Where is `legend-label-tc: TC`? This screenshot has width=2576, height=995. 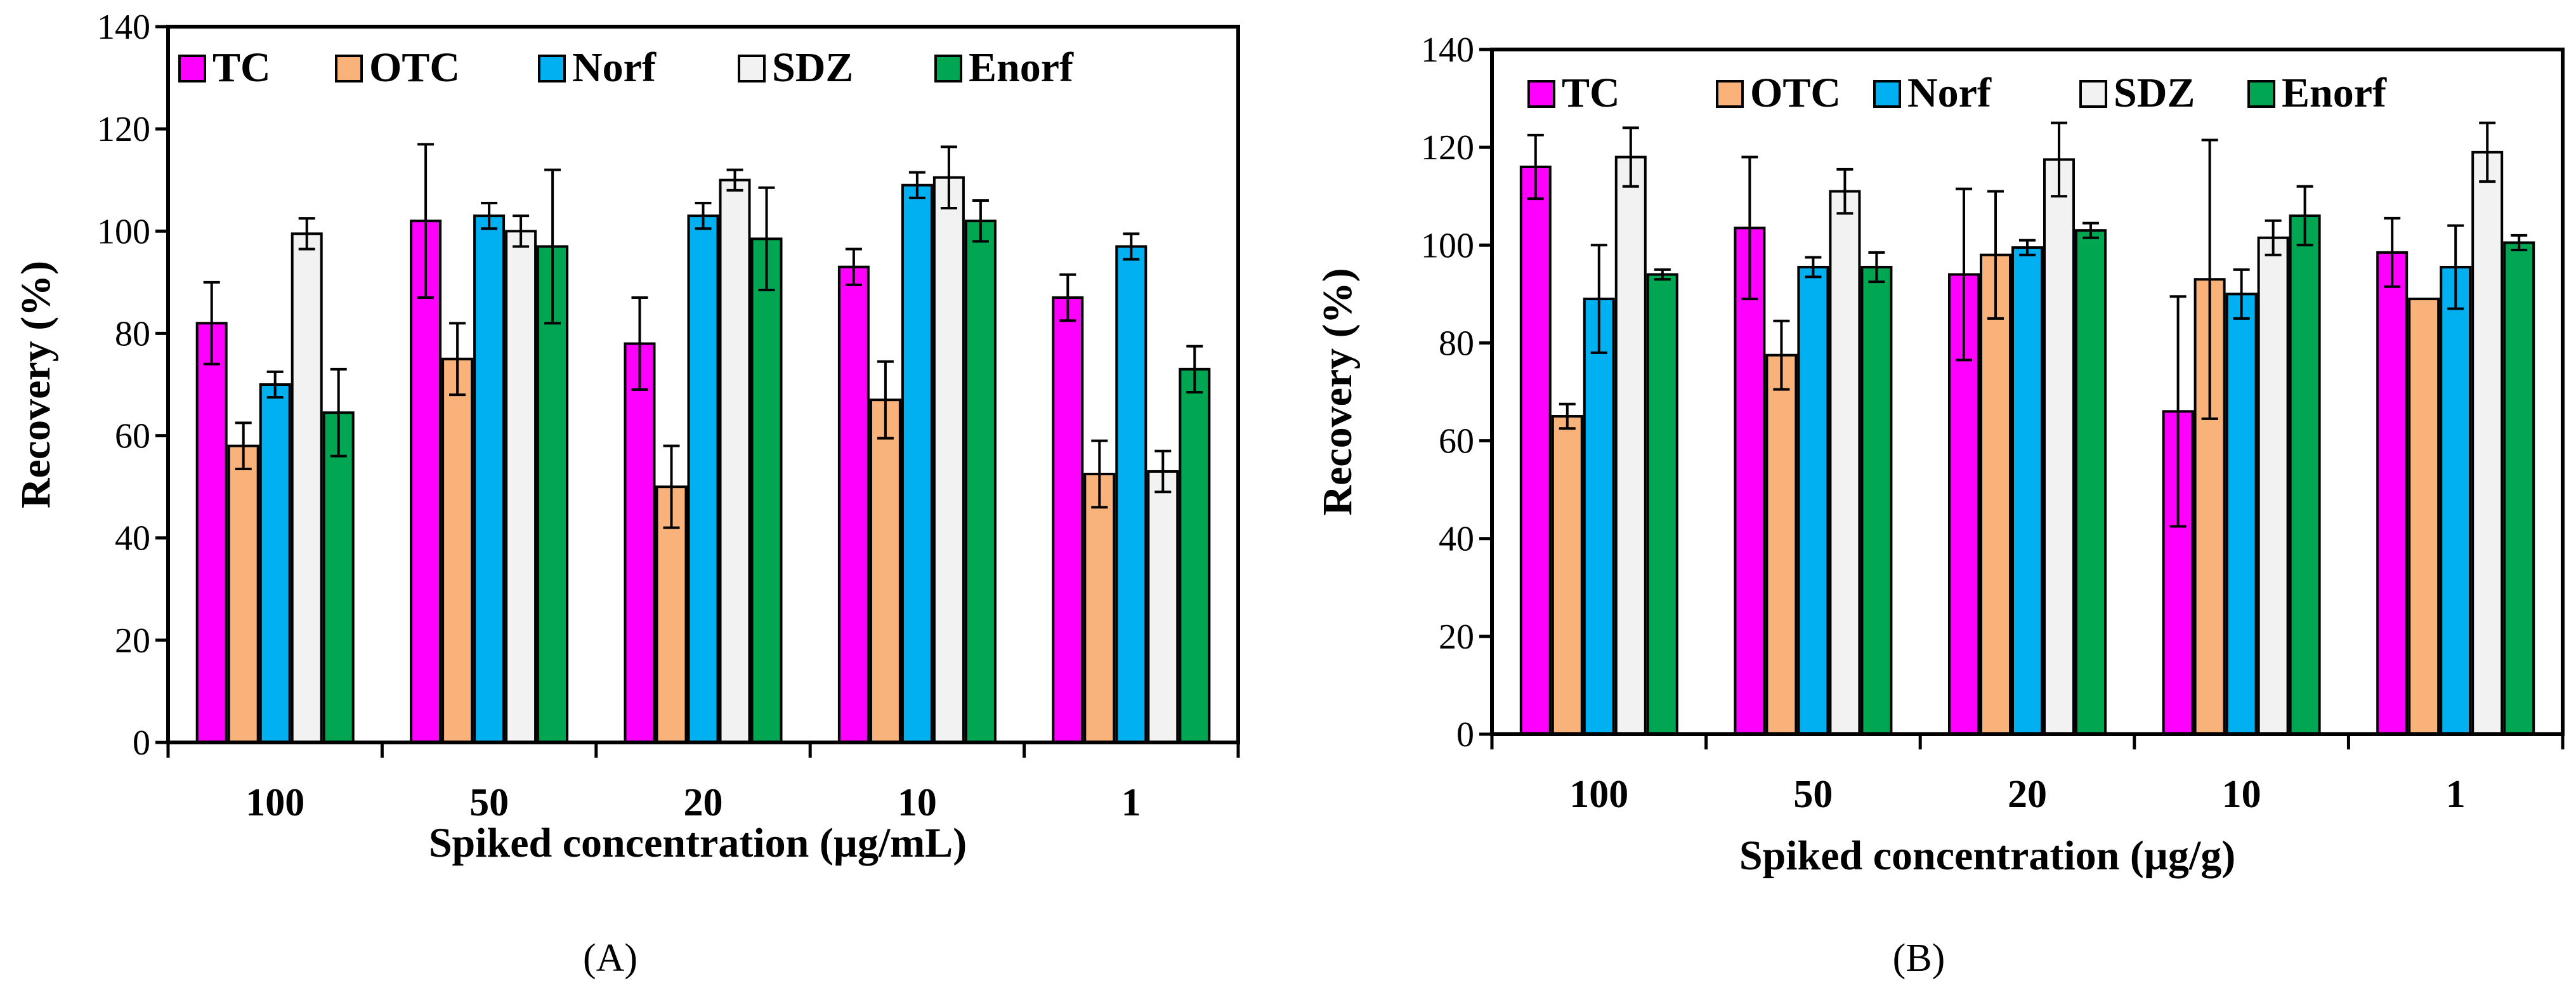
legend-label-tc: TC is located at coordinates (1591, 93).